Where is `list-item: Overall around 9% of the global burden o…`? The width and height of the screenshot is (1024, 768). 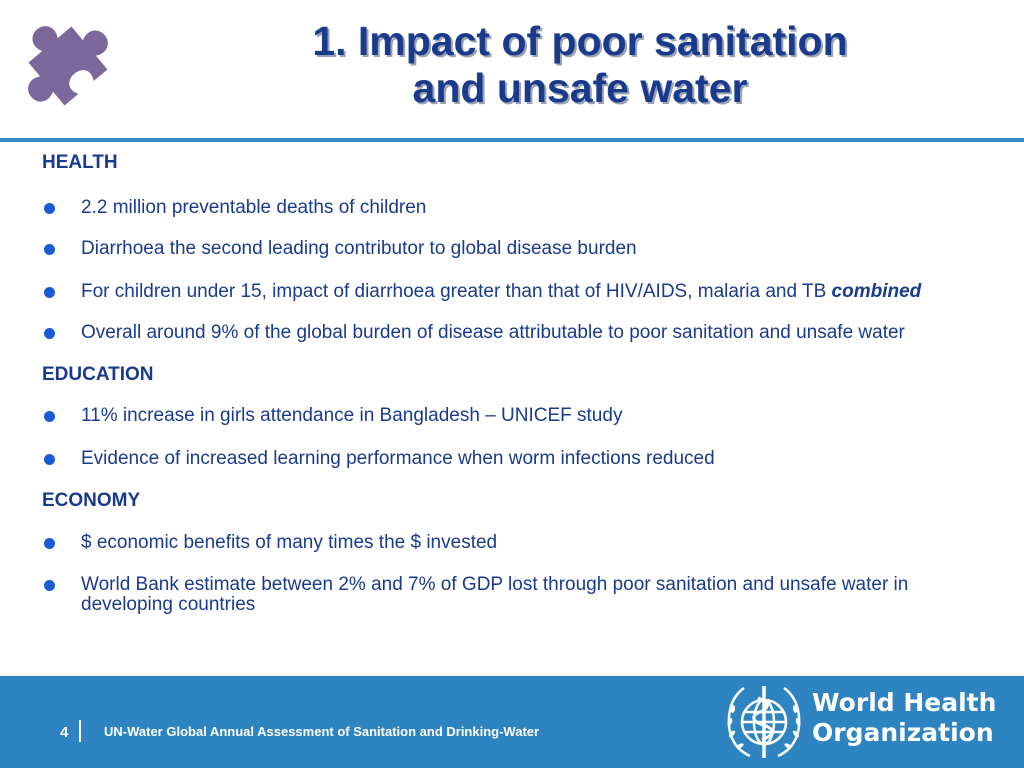 list-item: Overall around 9% of the global burden o… is located at coordinates (512, 333).